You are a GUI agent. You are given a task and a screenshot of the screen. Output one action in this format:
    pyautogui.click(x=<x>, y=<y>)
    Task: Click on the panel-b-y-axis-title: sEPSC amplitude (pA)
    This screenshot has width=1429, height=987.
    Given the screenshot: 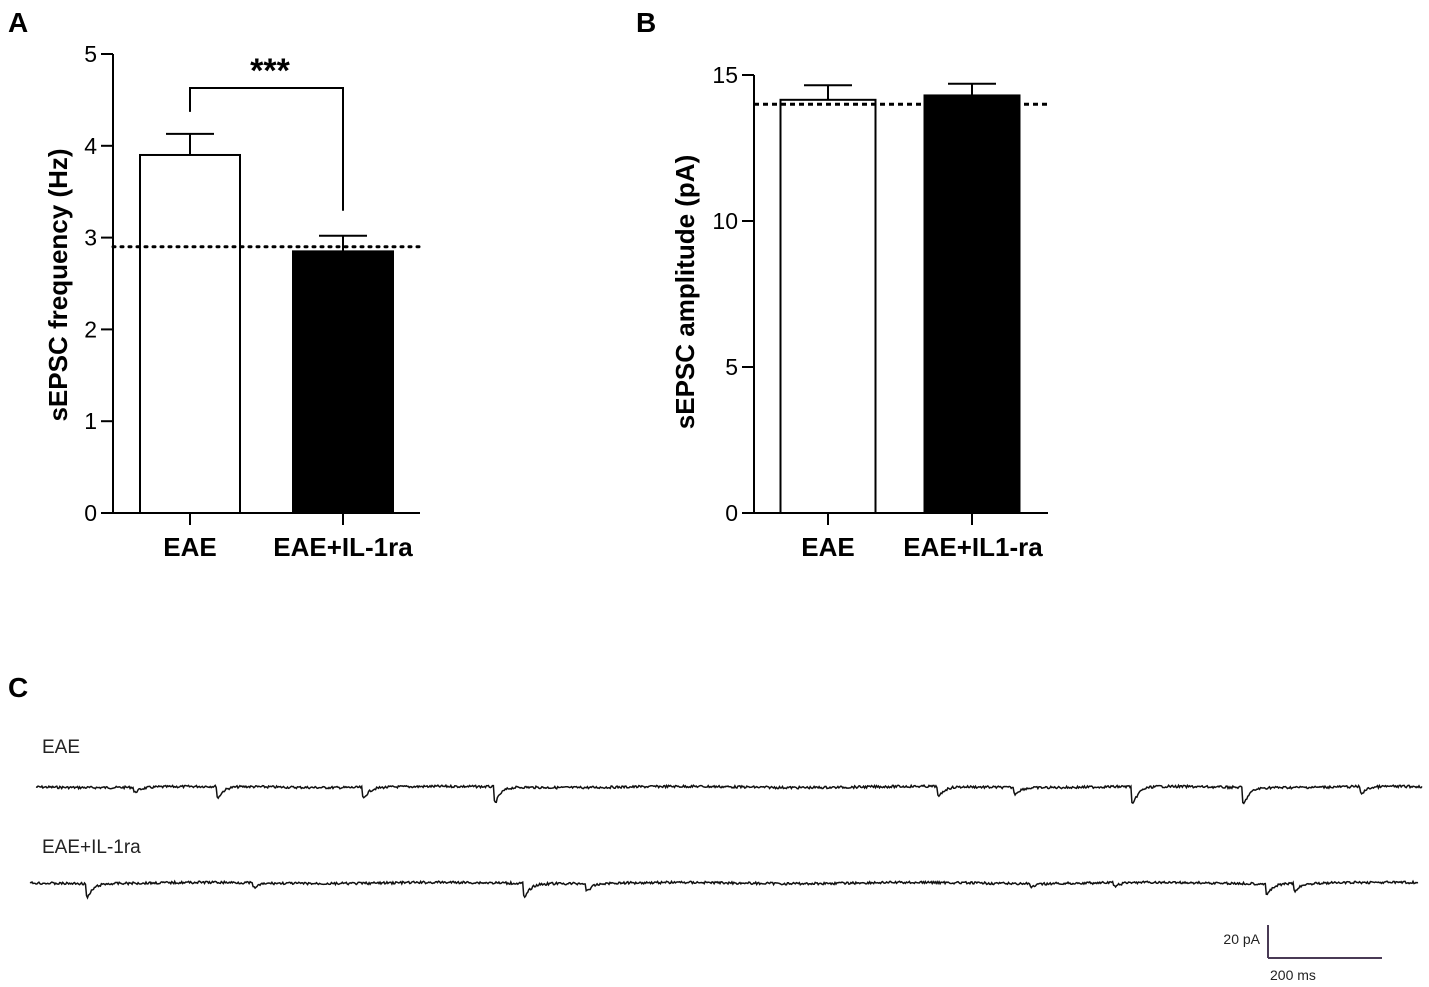 What is the action you would take?
    pyautogui.click(x=685, y=292)
    